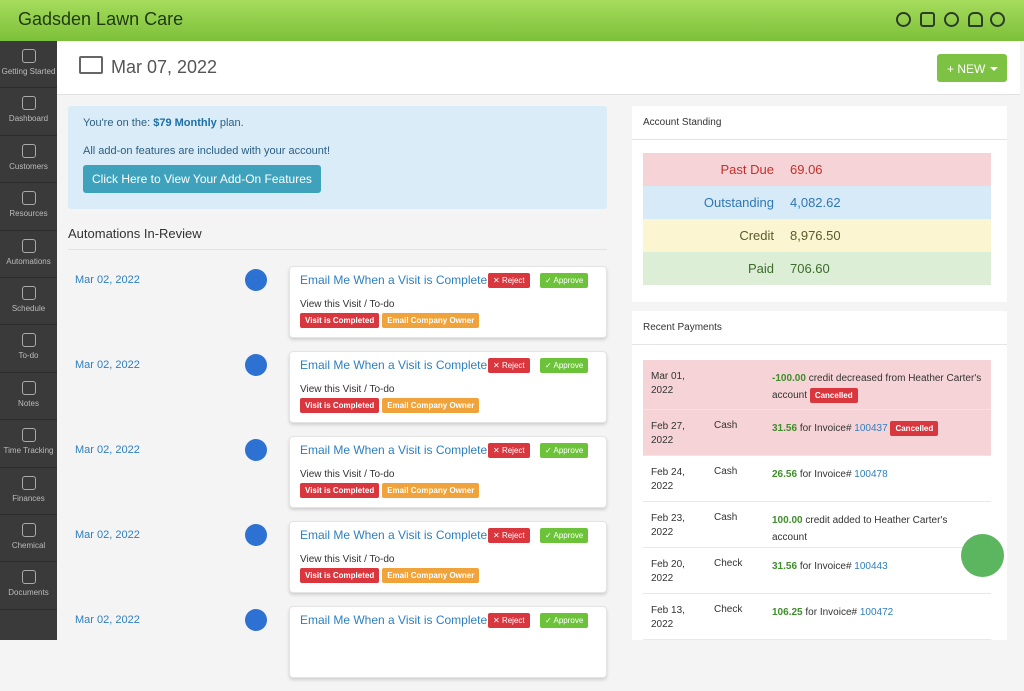 The width and height of the screenshot is (1024, 691). Describe the element at coordinates (28, 444) in the screenshot. I see `sidebar-item: Time Tracking` at that location.